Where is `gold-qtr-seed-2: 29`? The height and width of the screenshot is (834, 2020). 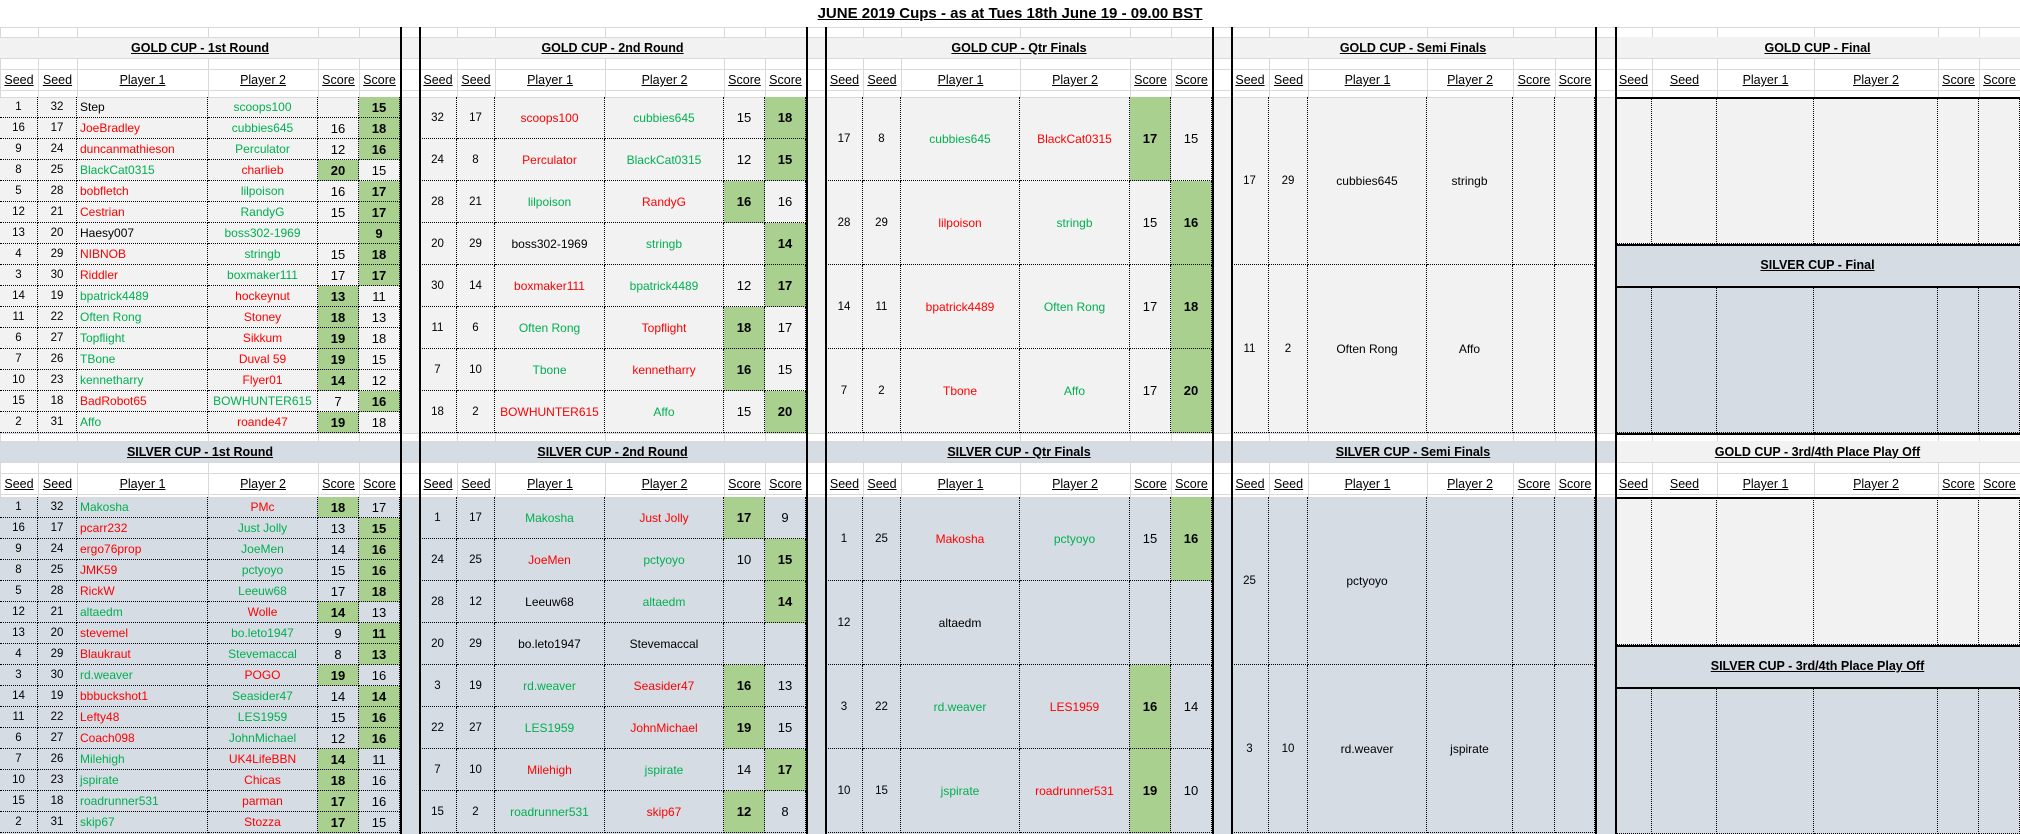 gold-qtr-seed-2: 29 is located at coordinates (882, 223).